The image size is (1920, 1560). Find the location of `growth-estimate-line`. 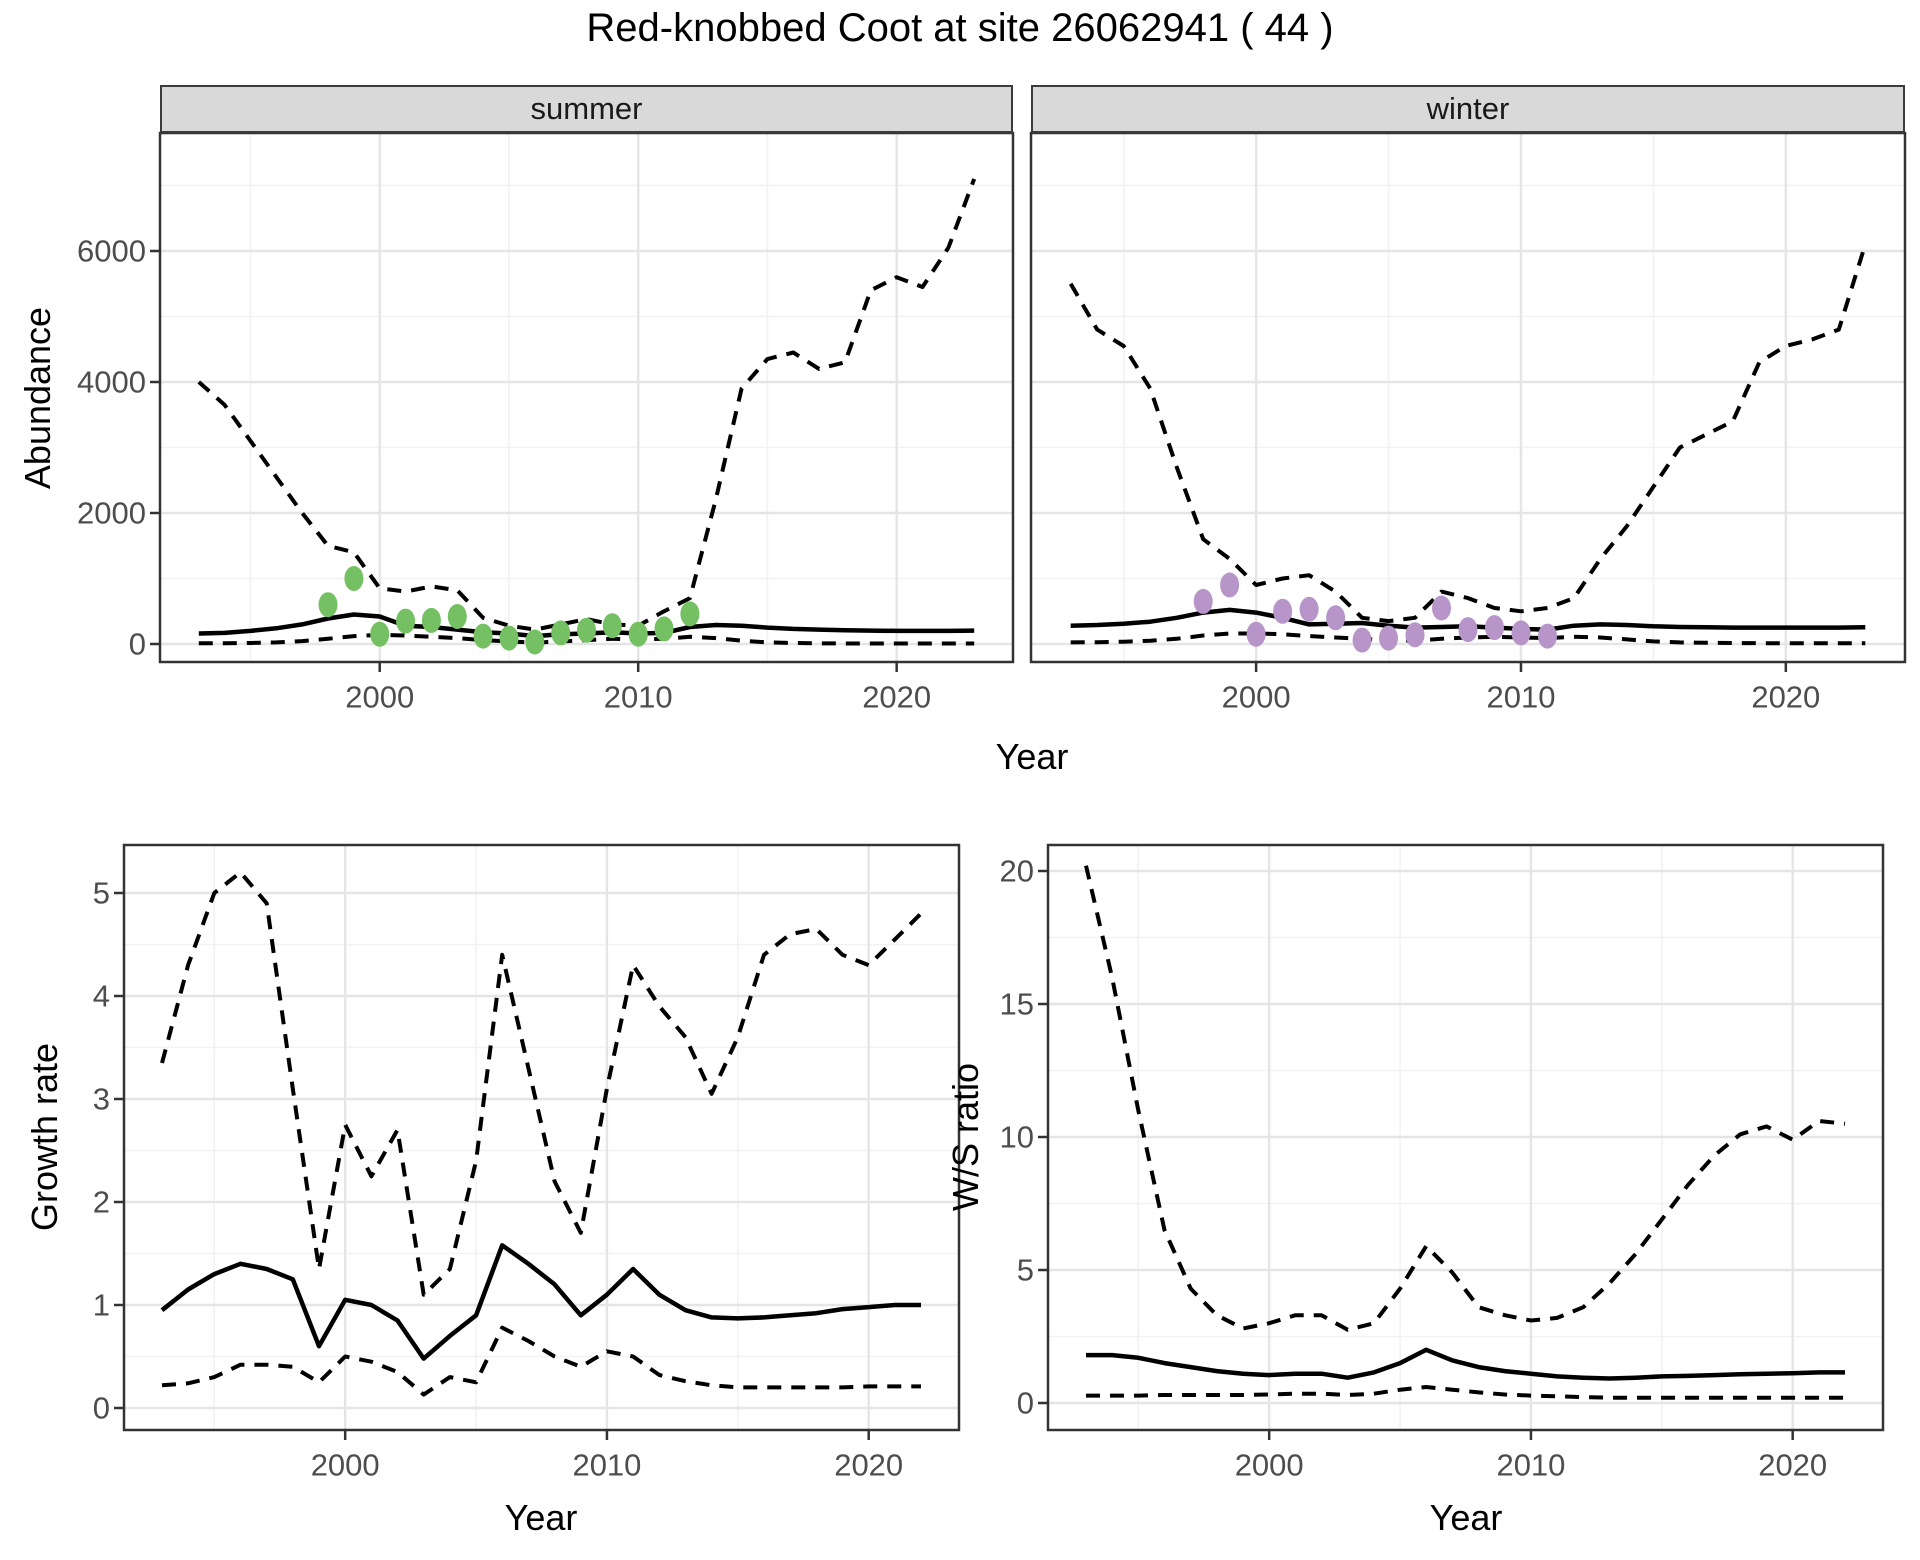

growth-estimate-line is located at coordinates (540, 1302).